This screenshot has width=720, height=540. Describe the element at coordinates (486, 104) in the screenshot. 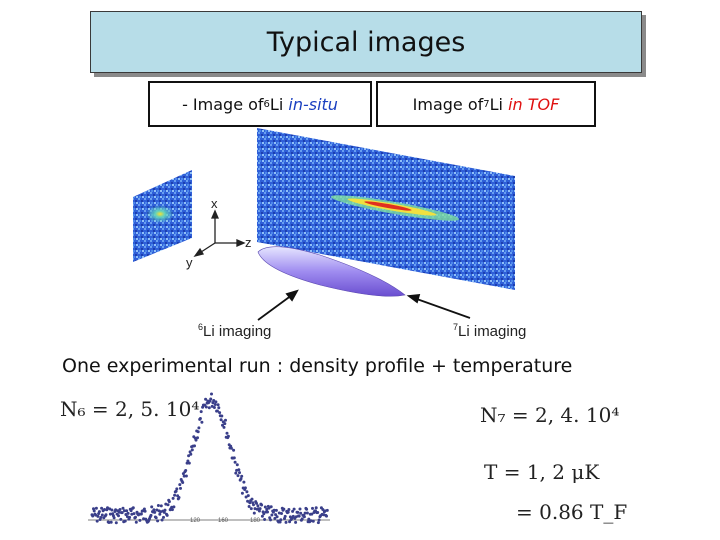

I see `label-right-sup: 7` at that location.